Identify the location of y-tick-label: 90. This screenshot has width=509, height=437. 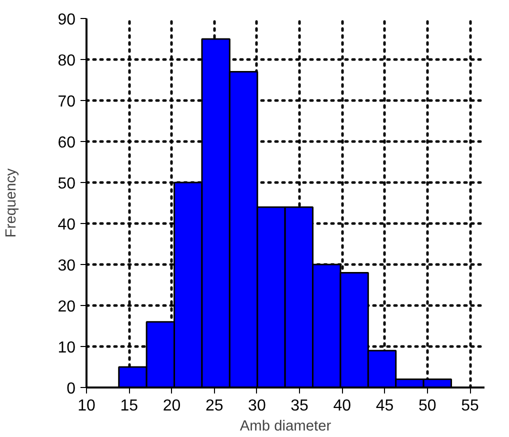
(67, 20).